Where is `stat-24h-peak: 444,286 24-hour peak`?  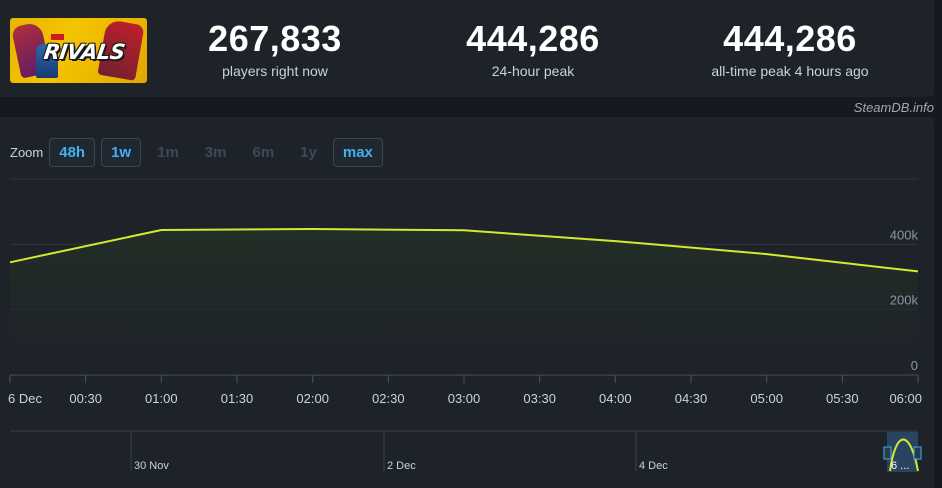 stat-24h-peak: 444,286 24-hour peak is located at coordinates (533, 49).